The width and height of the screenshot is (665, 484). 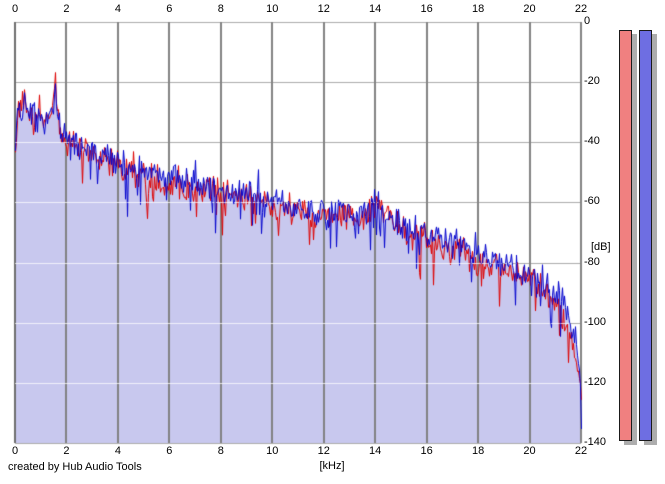 What do you see at coordinates (117, 9) in the screenshot?
I see `x-axis-top-tick-label: 4` at bounding box center [117, 9].